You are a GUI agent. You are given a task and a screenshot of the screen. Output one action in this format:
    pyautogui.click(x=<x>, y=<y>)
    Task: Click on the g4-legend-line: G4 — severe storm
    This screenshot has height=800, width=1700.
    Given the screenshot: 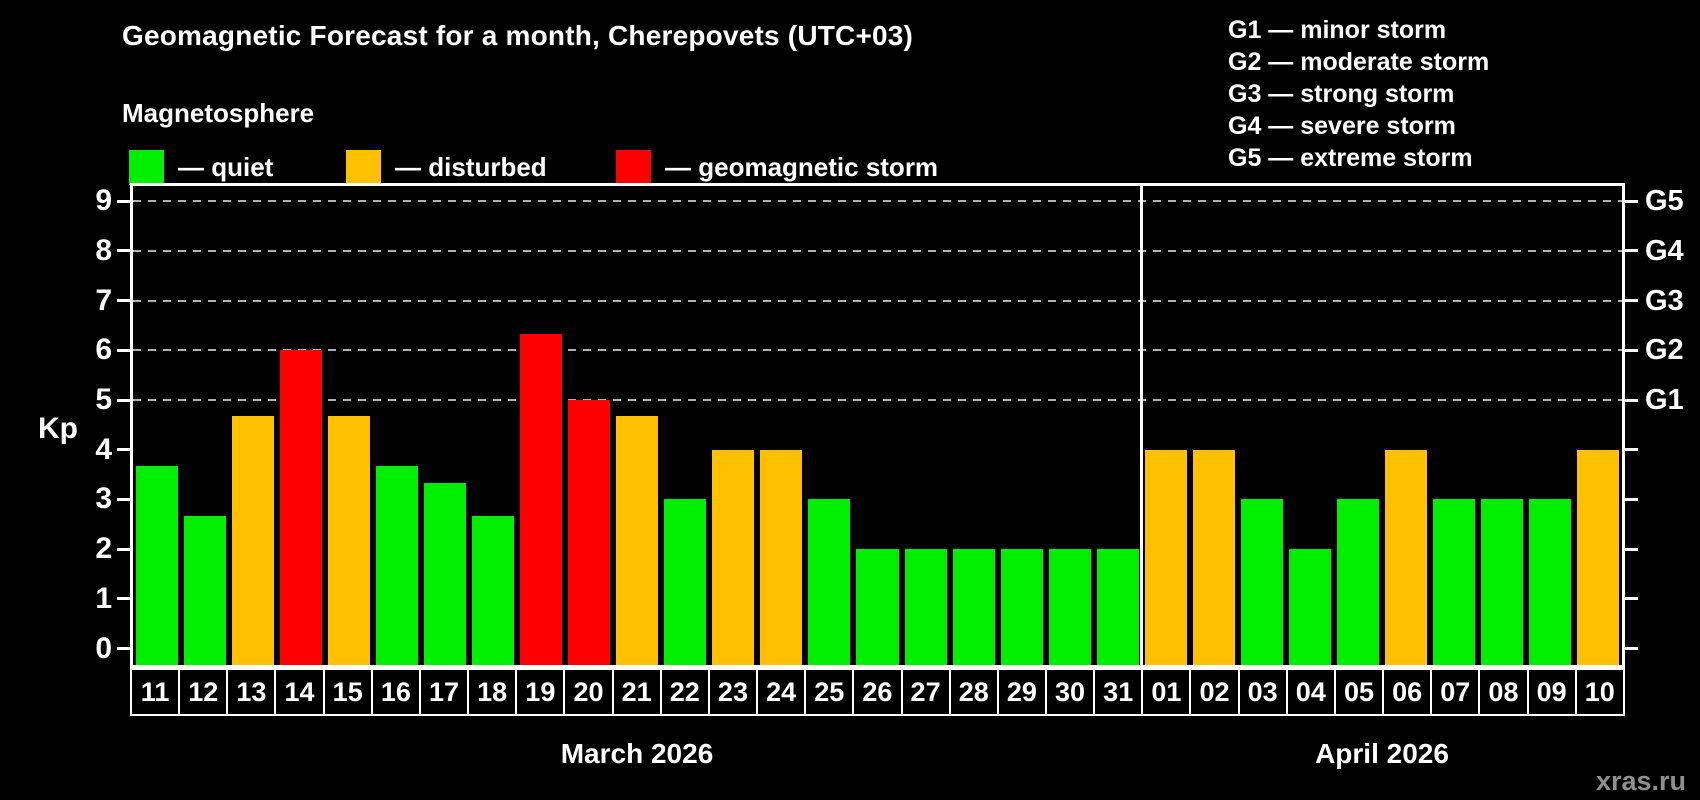 What is the action you would take?
    pyautogui.click(x=1342, y=126)
    